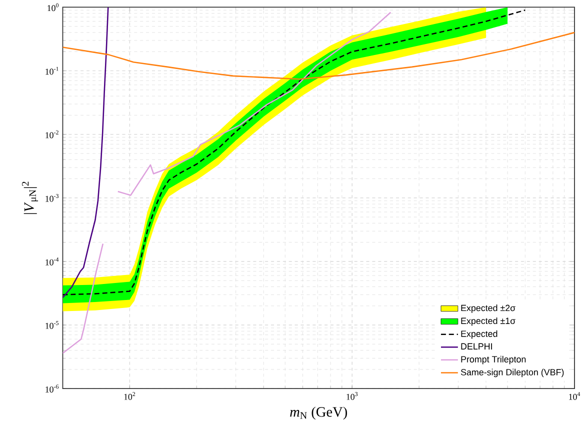 The image size is (584, 434). I want to click on y-axis-title: |V$_{μN}$|$^{2}$, so click(30, 198).